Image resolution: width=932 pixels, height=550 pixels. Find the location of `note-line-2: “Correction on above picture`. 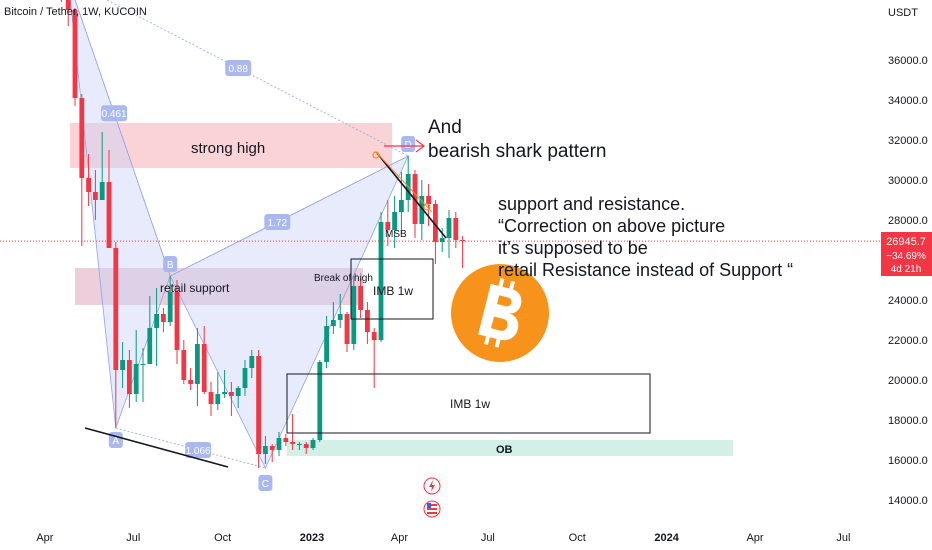

note-line-2: “Correction on above picture is located at coordinates (611, 226).